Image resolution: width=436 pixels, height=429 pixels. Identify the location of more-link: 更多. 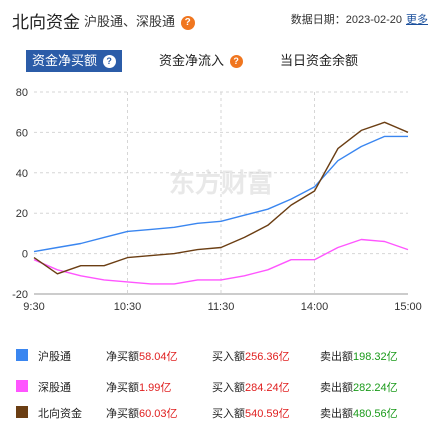
(417, 20).